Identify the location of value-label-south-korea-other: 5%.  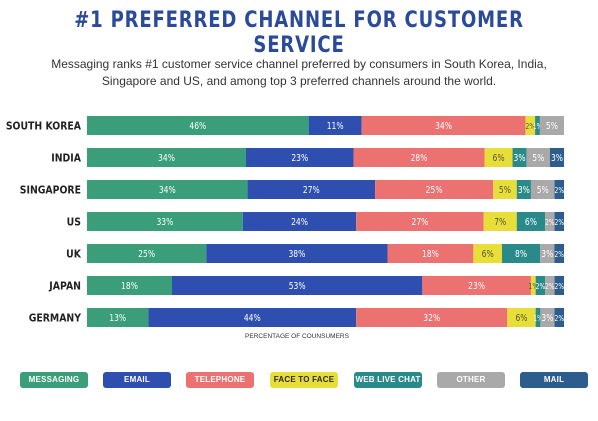
(552, 126).